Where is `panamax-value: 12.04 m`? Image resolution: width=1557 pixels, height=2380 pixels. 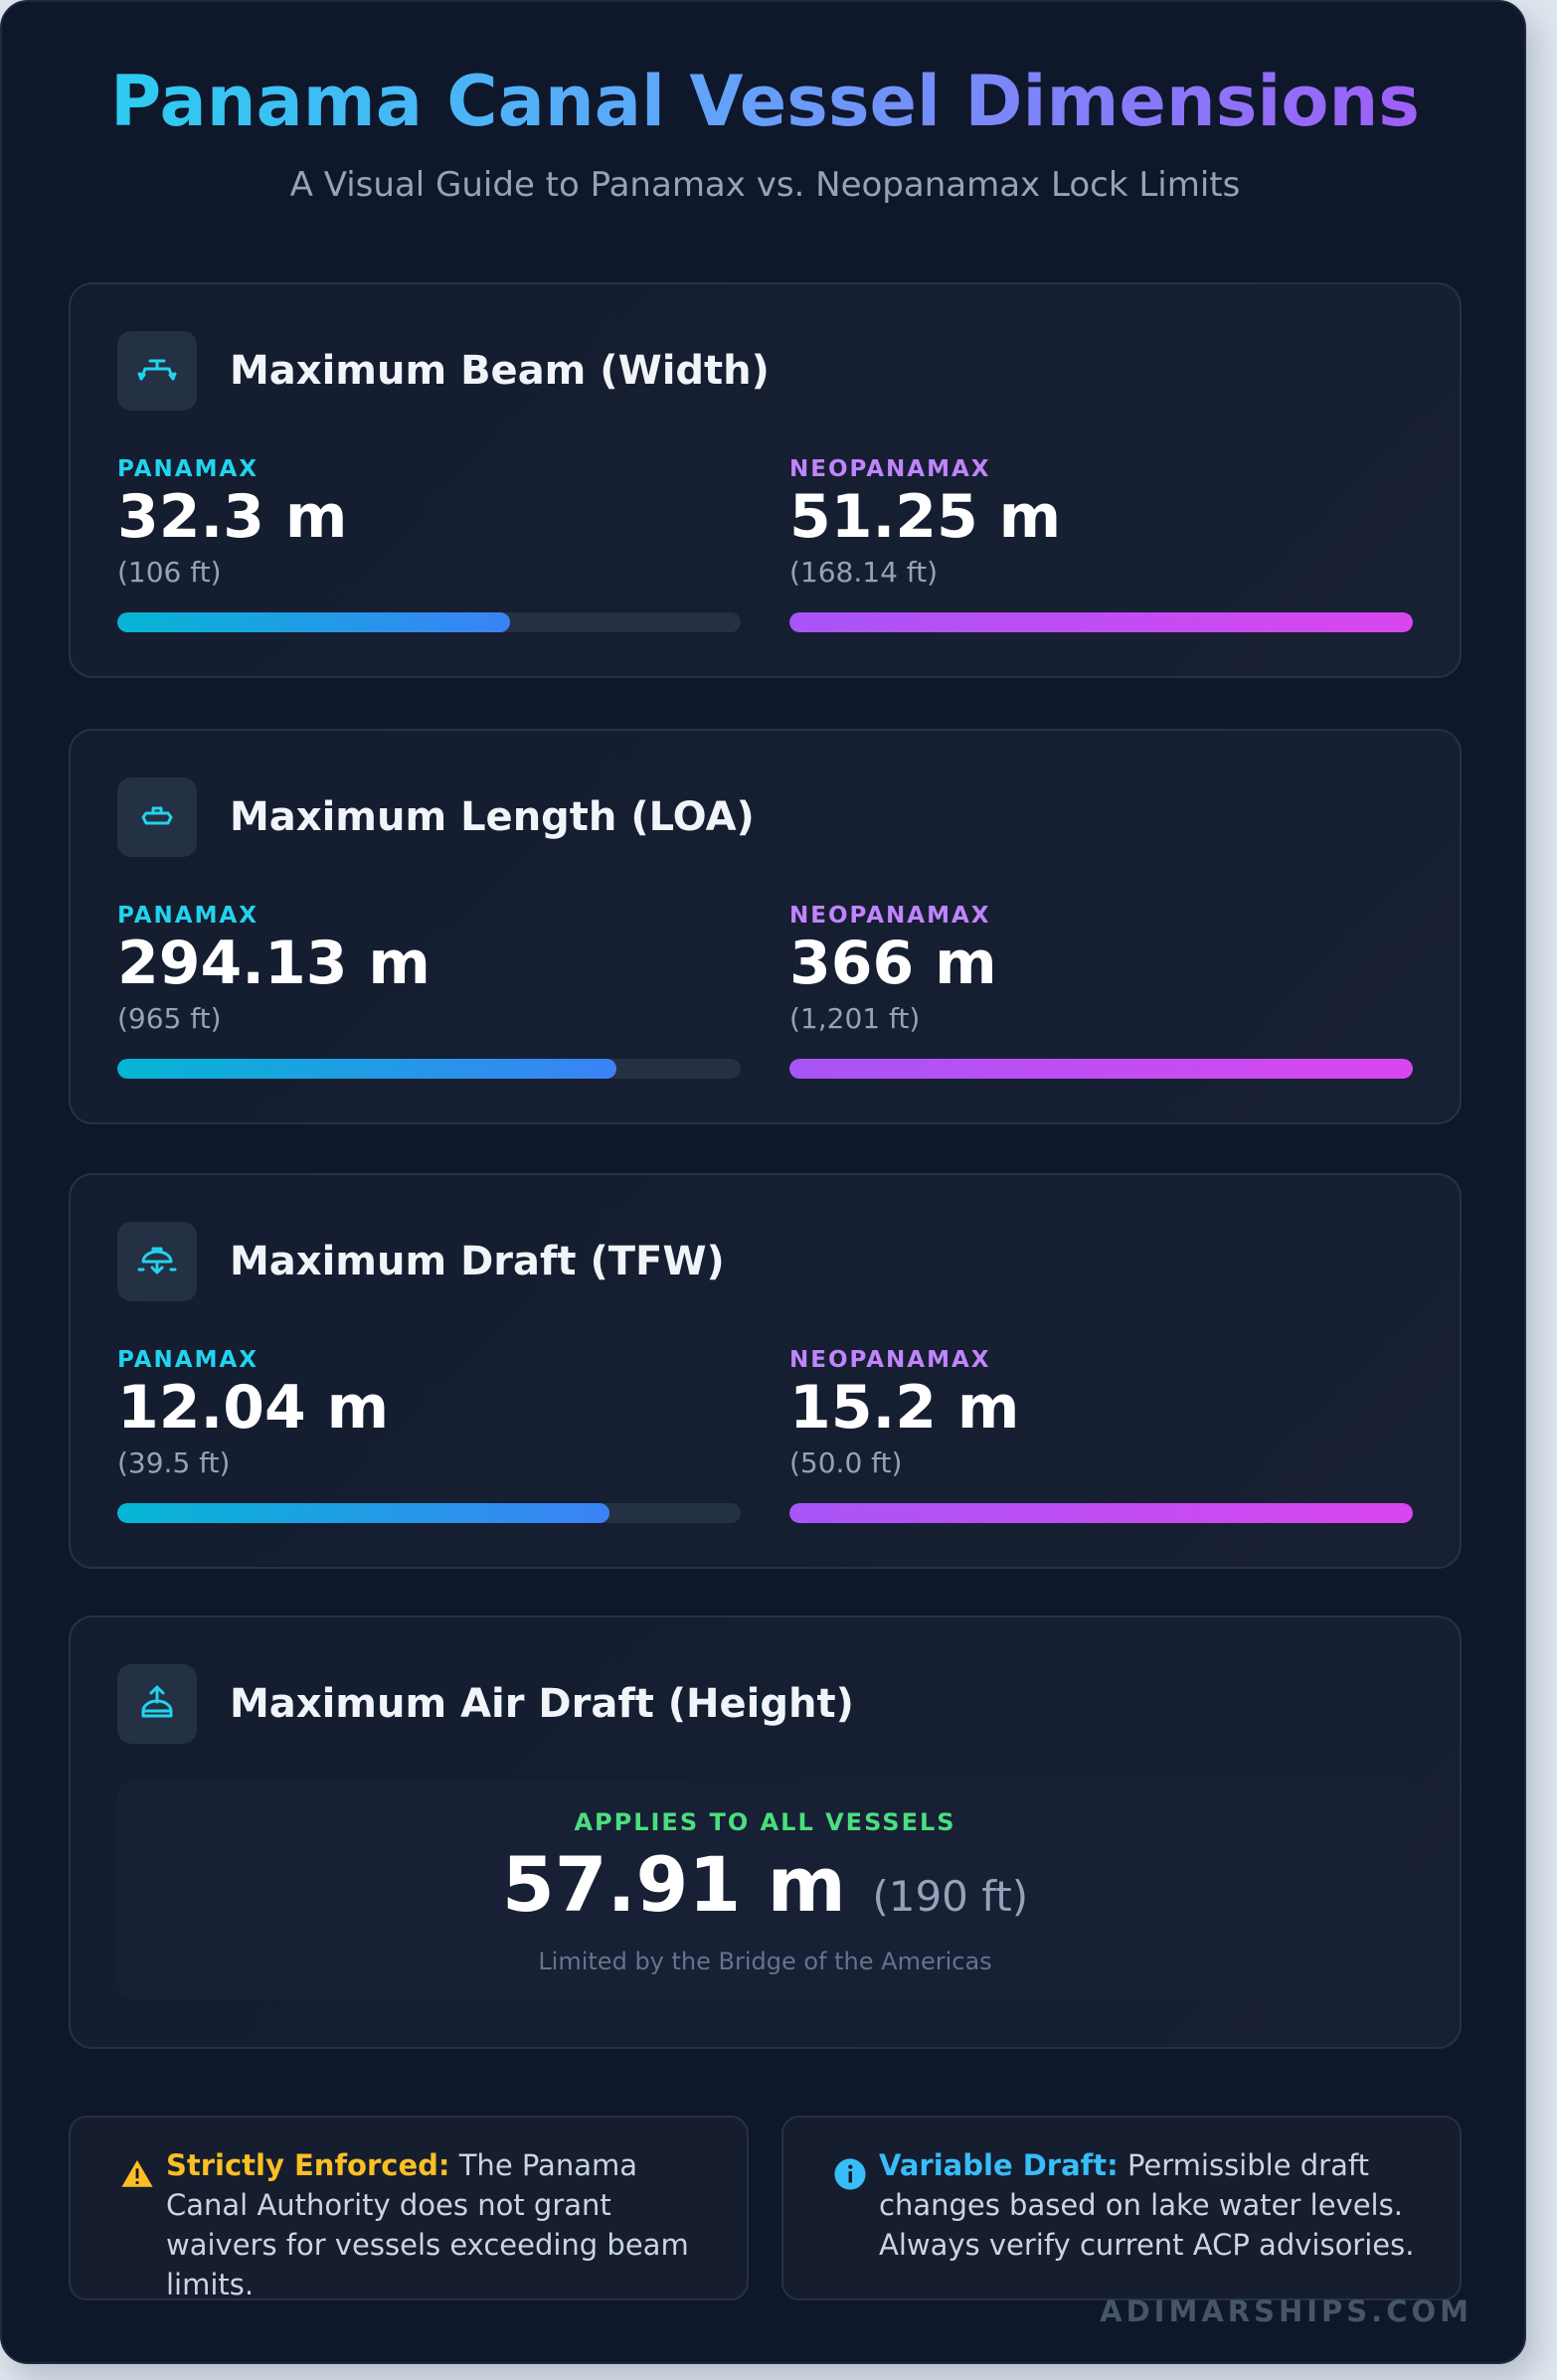 panamax-value: 12.04 m is located at coordinates (253, 1408).